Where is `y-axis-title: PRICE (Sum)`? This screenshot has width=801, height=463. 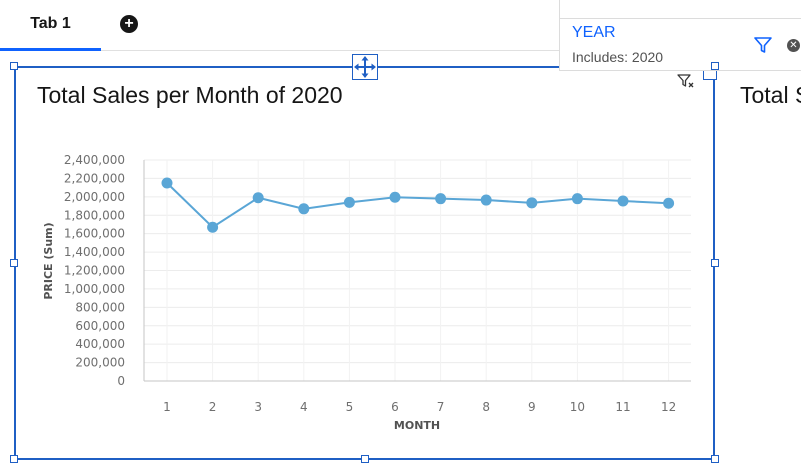
y-axis-title: PRICE (Sum) is located at coordinates (48, 260).